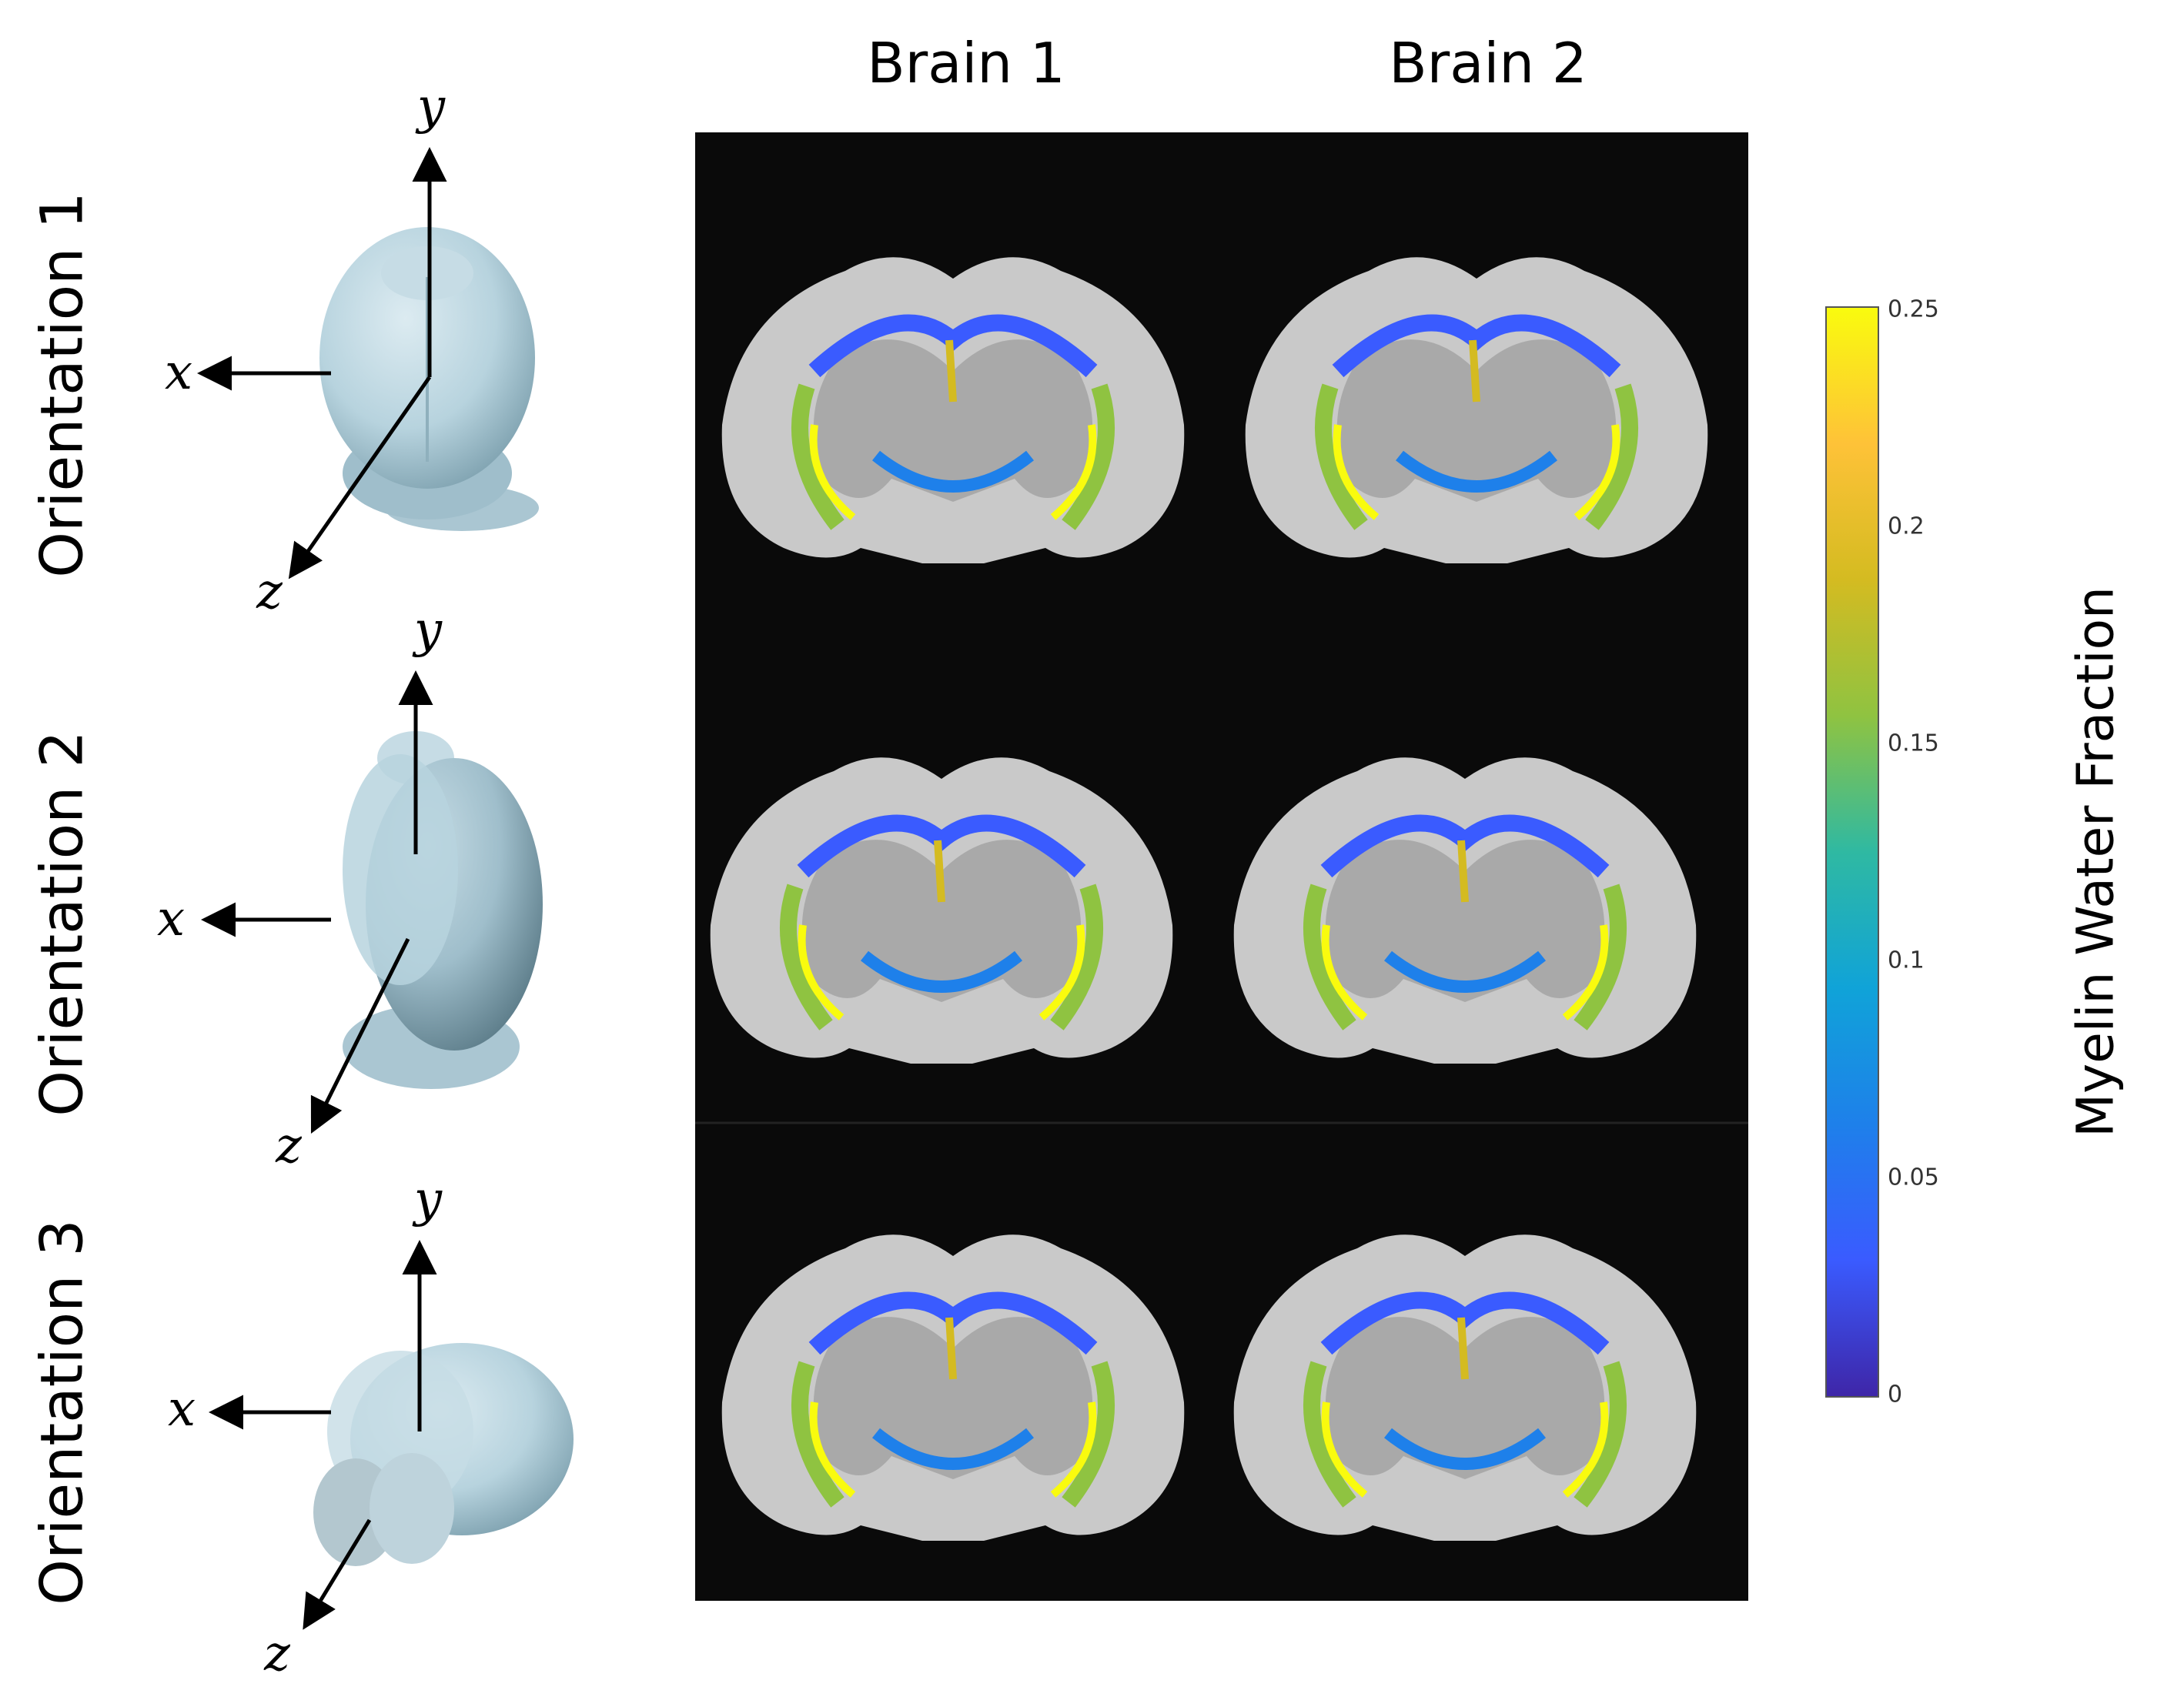 The height and width of the screenshot is (1707, 2184). I want to click on colorbar, so click(1852, 852).